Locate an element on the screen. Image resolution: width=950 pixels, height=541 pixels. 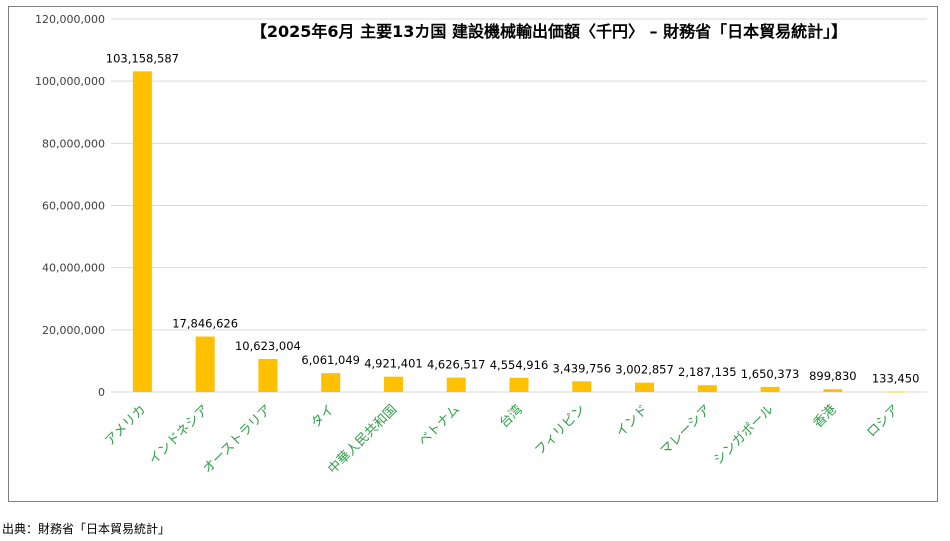
category-label: インドネシア is located at coordinates (179, 435).